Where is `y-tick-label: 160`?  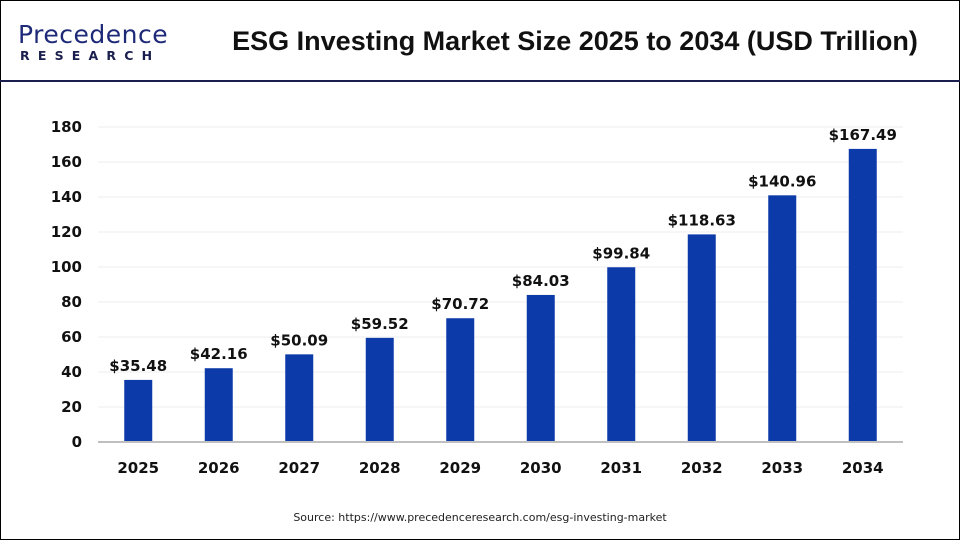
y-tick-label: 160 is located at coordinates (66, 162).